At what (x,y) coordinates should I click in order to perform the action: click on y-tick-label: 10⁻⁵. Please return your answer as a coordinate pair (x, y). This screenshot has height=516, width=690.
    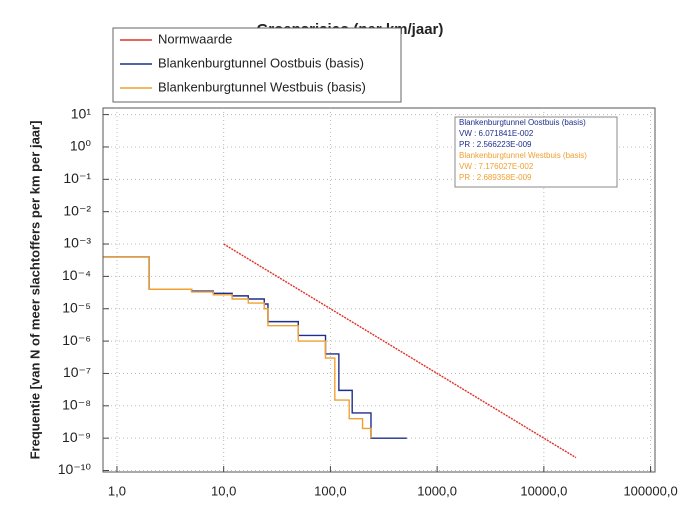
    Looking at the image, I should click on (76, 307).